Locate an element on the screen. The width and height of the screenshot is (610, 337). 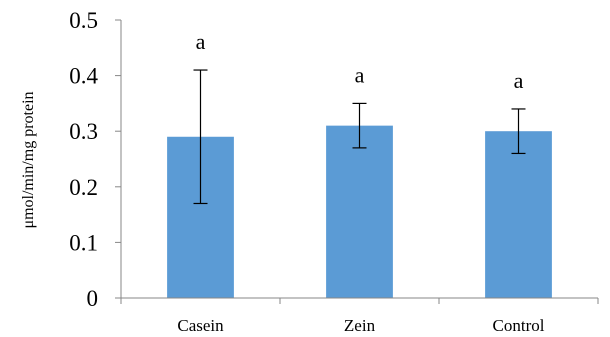
y-tick-label: 0.4 is located at coordinates (83, 76).